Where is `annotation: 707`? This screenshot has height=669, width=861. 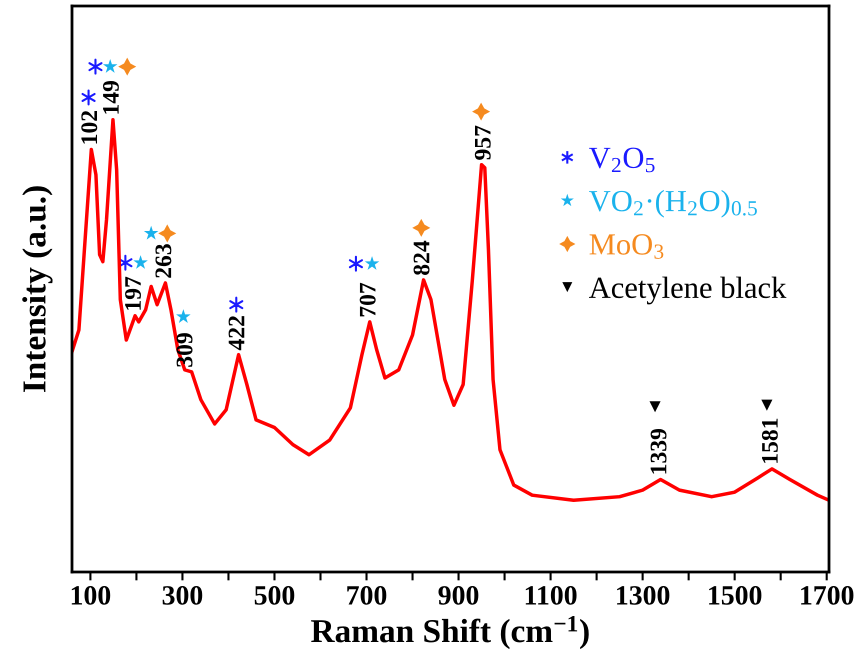
annotation: 707 is located at coordinates (368, 299).